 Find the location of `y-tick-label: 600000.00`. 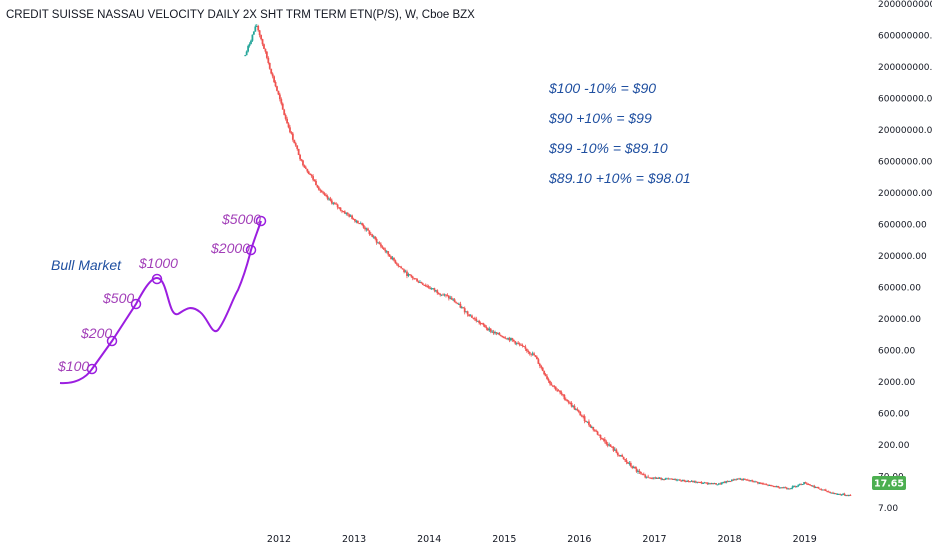

y-tick-label: 600000.00 is located at coordinates (902, 226).